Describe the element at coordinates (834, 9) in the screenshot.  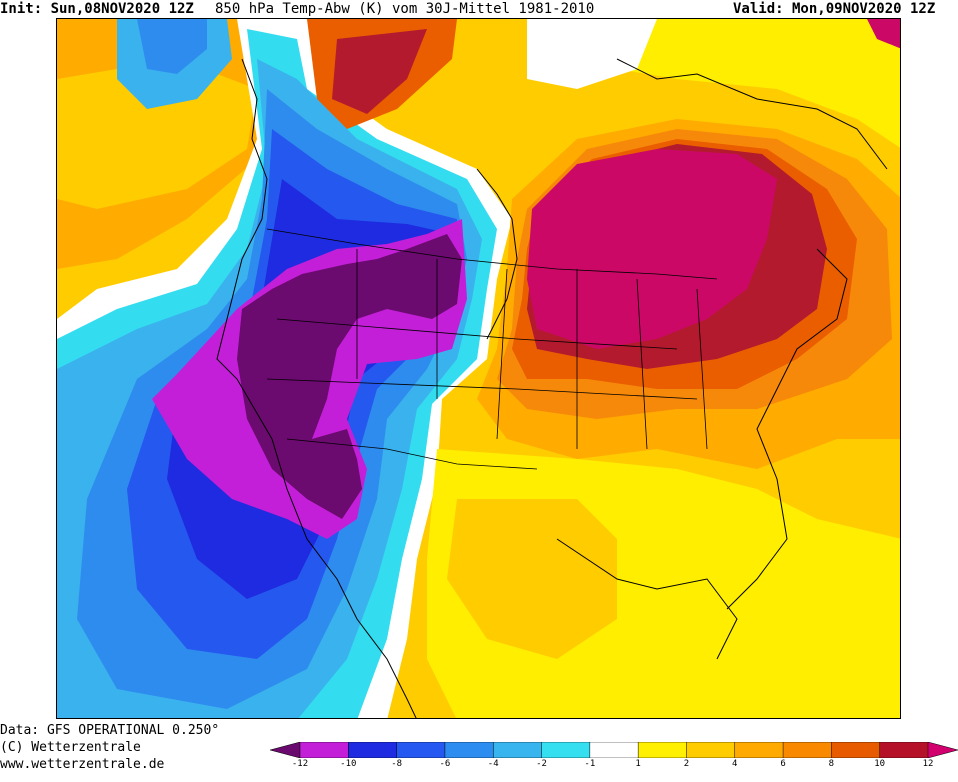
I see `valid-time-label: Valid: Mon,09NOV2020 12Z` at that location.